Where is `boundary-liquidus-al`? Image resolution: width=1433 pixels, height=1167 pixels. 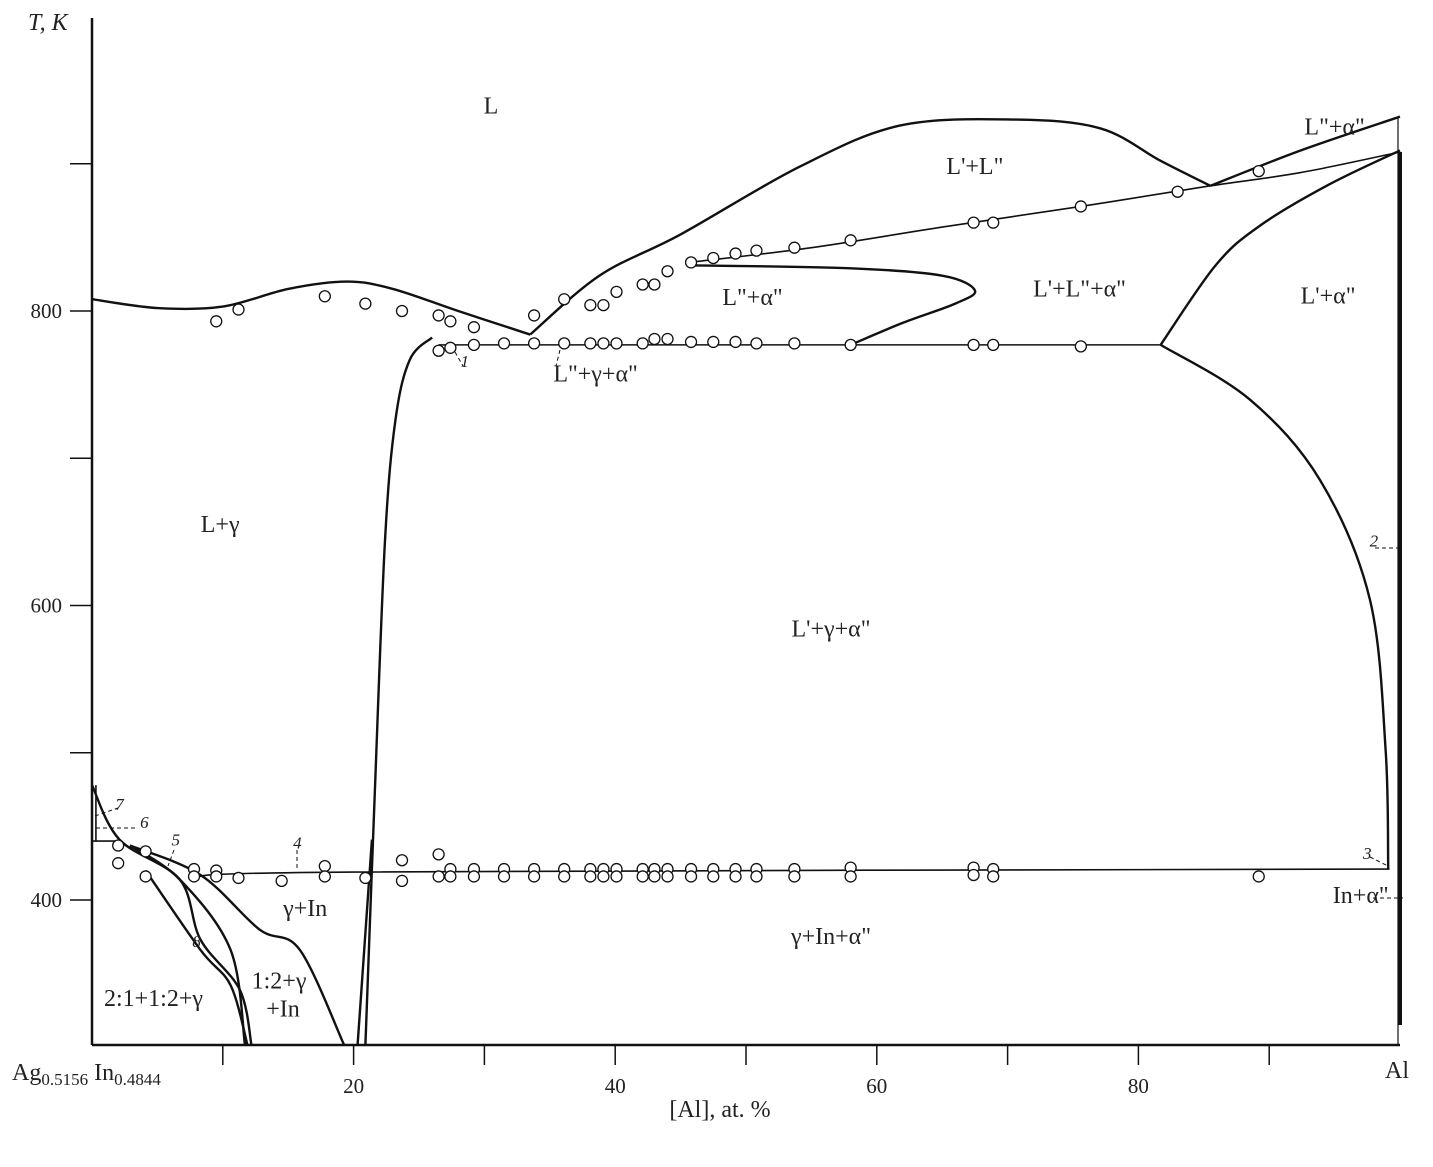 boundary-liquidus-al is located at coordinates (1305, 151).